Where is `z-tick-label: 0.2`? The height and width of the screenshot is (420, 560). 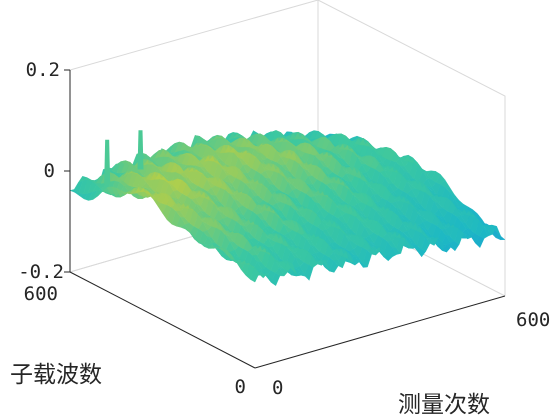 z-tick-label: 0.2 is located at coordinates (43, 70).